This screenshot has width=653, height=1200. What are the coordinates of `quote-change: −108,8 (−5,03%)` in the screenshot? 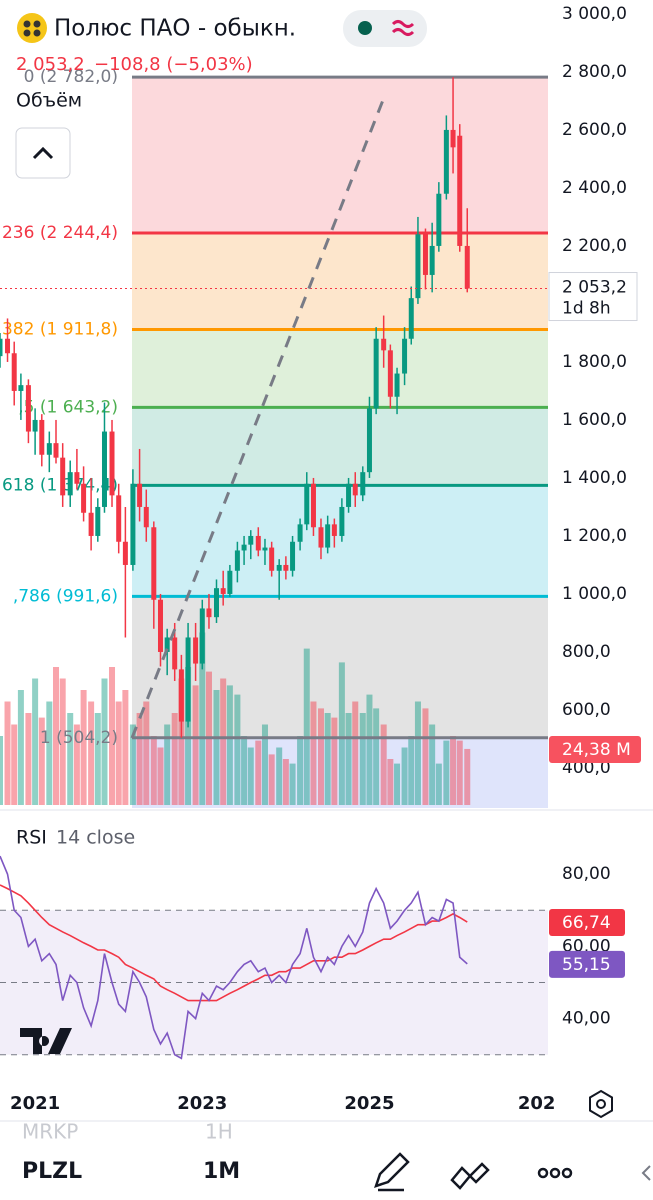 It's located at (173, 64).